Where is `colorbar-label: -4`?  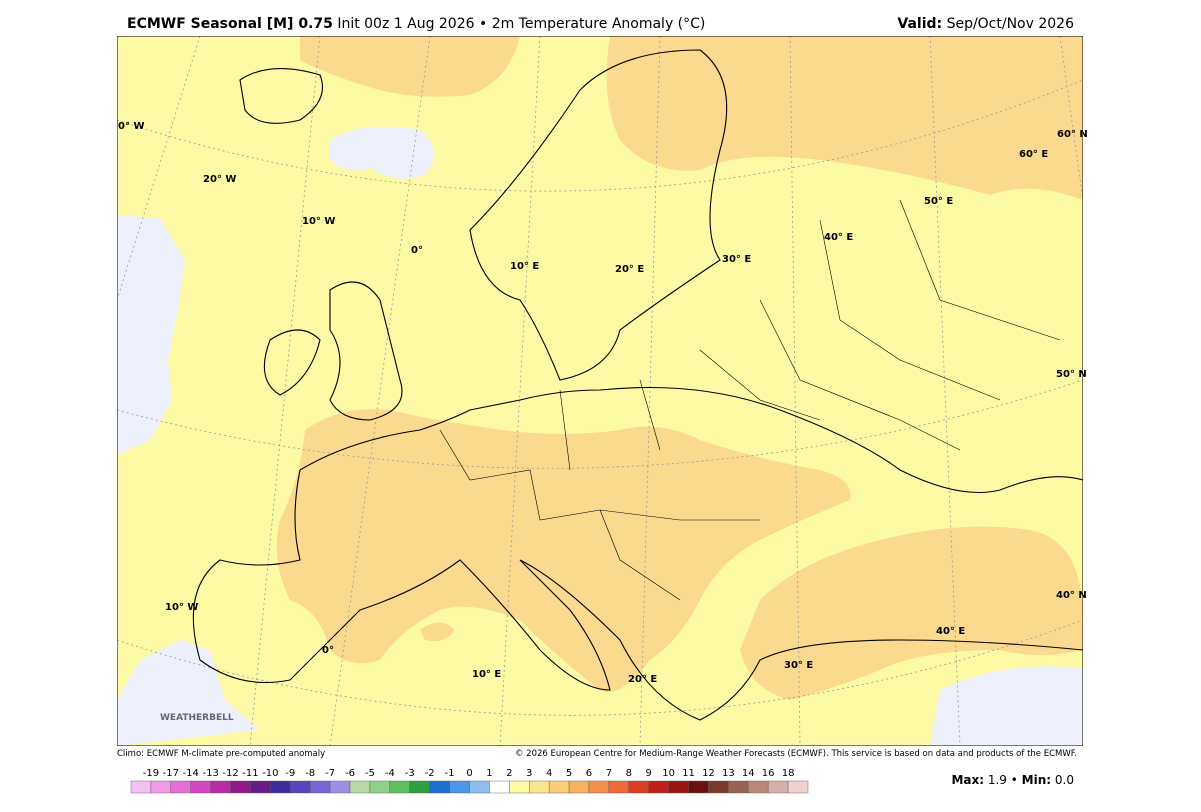 colorbar-label: -4 is located at coordinates (390, 773).